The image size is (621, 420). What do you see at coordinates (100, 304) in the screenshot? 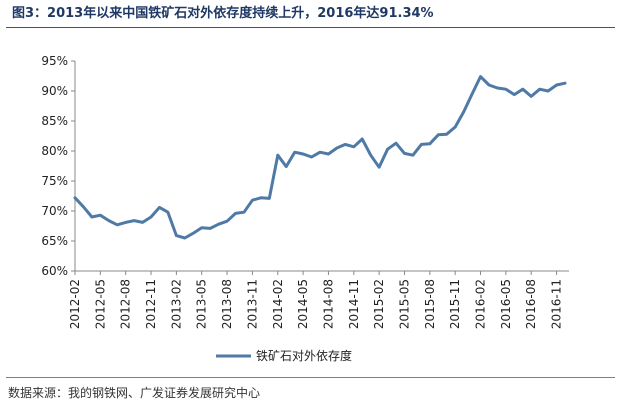
I see `x-tick-label: 2012-05` at bounding box center [100, 304].